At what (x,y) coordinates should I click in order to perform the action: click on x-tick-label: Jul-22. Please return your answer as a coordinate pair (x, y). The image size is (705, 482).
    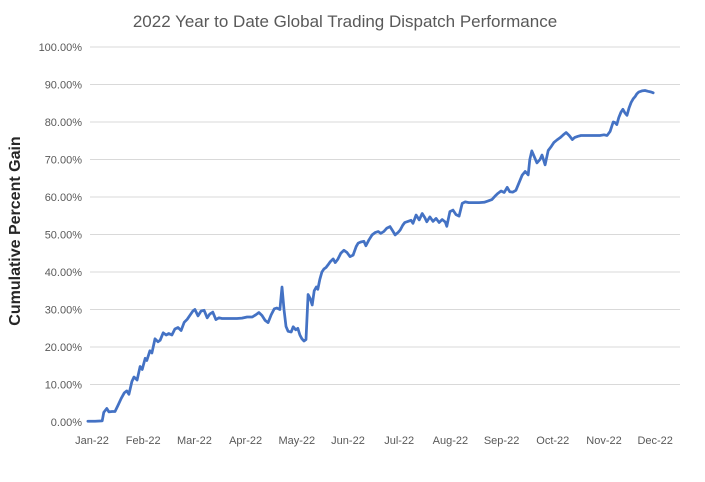
    Looking at the image, I should click on (399, 441).